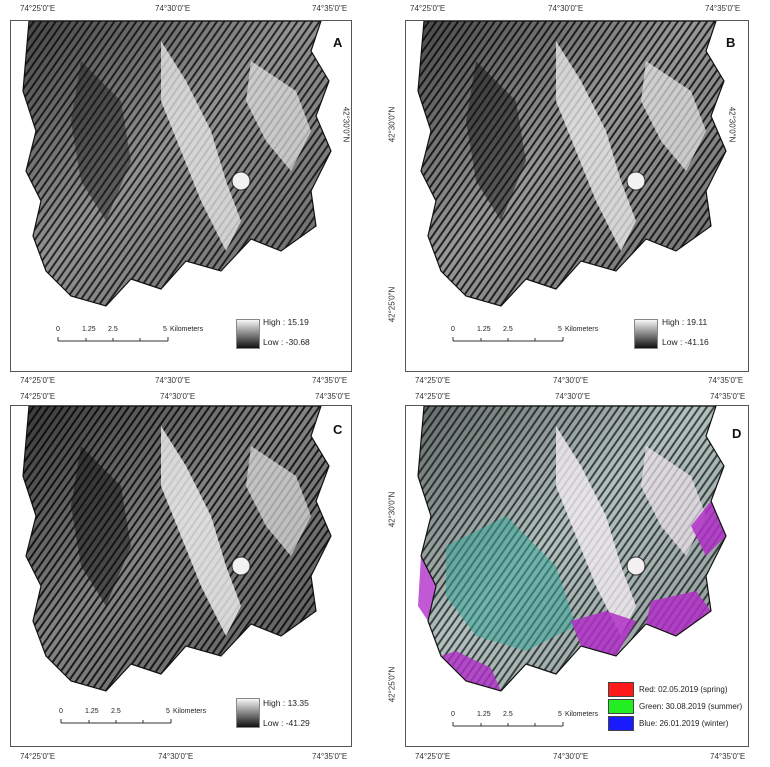 The image size is (770, 767). Describe the element at coordinates (571, 756) in the screenshot. I see `lon-label-bottom-mid-d: 74°30'0"E` at that location.